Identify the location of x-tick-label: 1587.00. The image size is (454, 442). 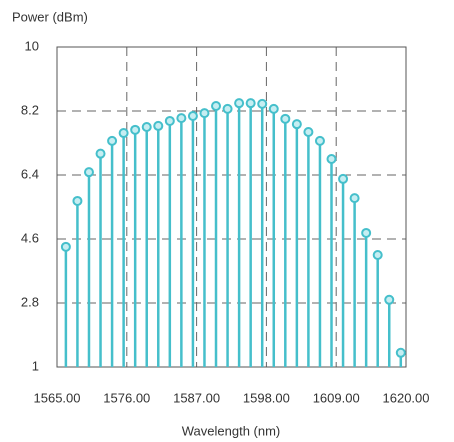
(196, 397).